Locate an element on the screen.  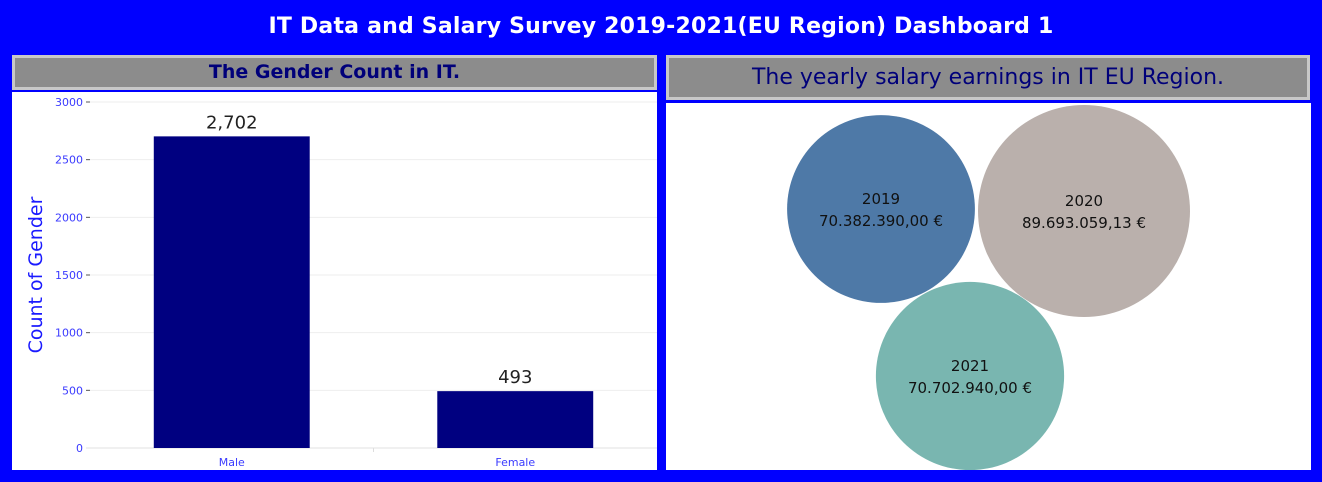
bubble-value-label: 70.702.940,00 € is located at coordinates (970, 388).